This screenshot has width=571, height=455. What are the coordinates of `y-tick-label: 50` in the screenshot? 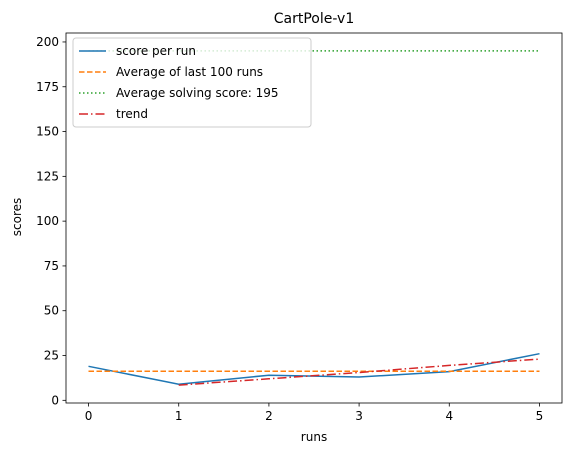 It's located at (51, 311).